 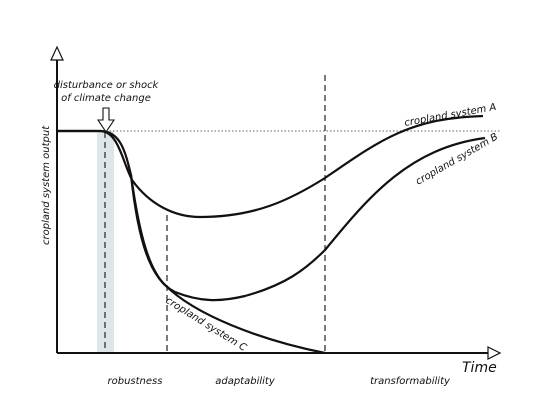 What do you see at coordinates (457, 159) in the screenshot?
I see `curve-label: cropland system B` at bounding box center [457, 159].